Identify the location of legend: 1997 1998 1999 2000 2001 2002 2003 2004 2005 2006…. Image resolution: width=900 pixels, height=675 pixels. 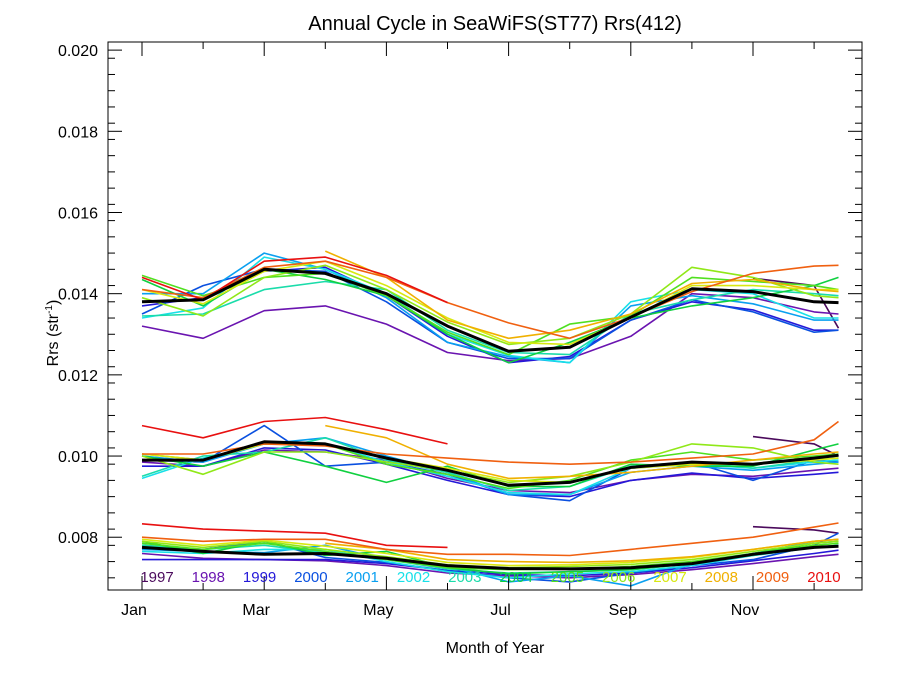
(490, 577).